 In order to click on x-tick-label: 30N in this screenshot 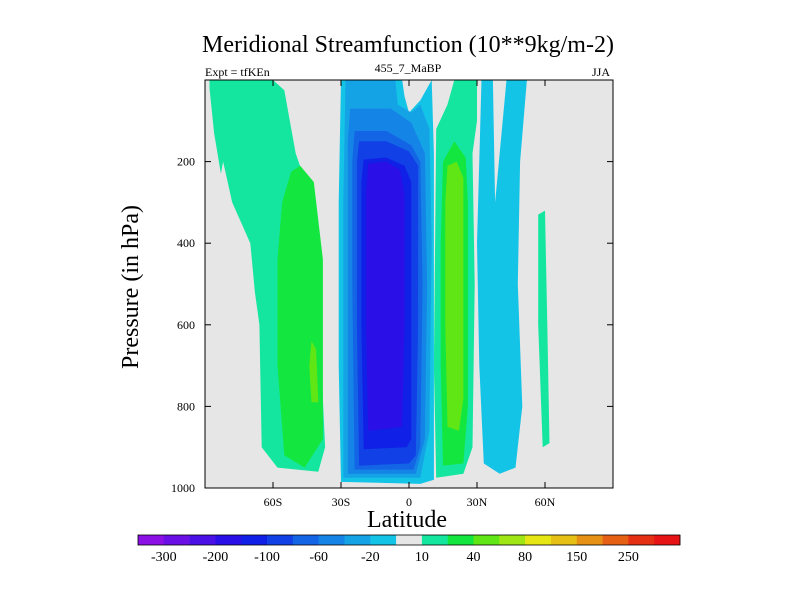, I will do `click(477, 502)`.